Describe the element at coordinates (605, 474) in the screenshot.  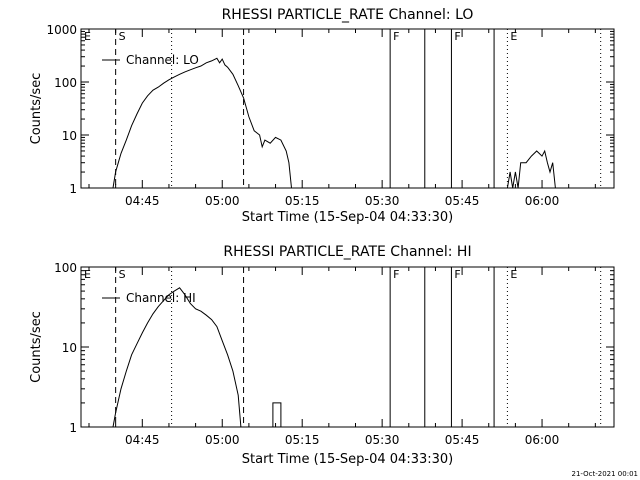
I see `date-stamp: 21-Oct-2021 00:01` at that location.